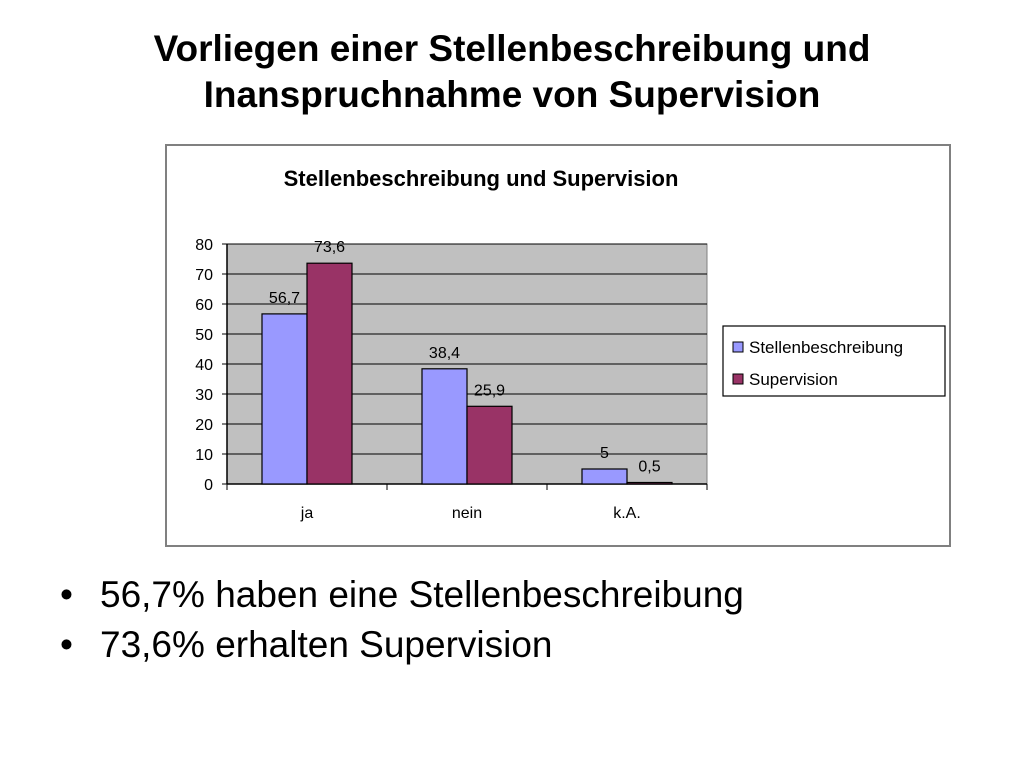  What do you see at coordinates (512, 94) in the screenshot?
I see `slide-title-line-2: Inanspruchnahme von Supervision` at bounding box center [512, 94].